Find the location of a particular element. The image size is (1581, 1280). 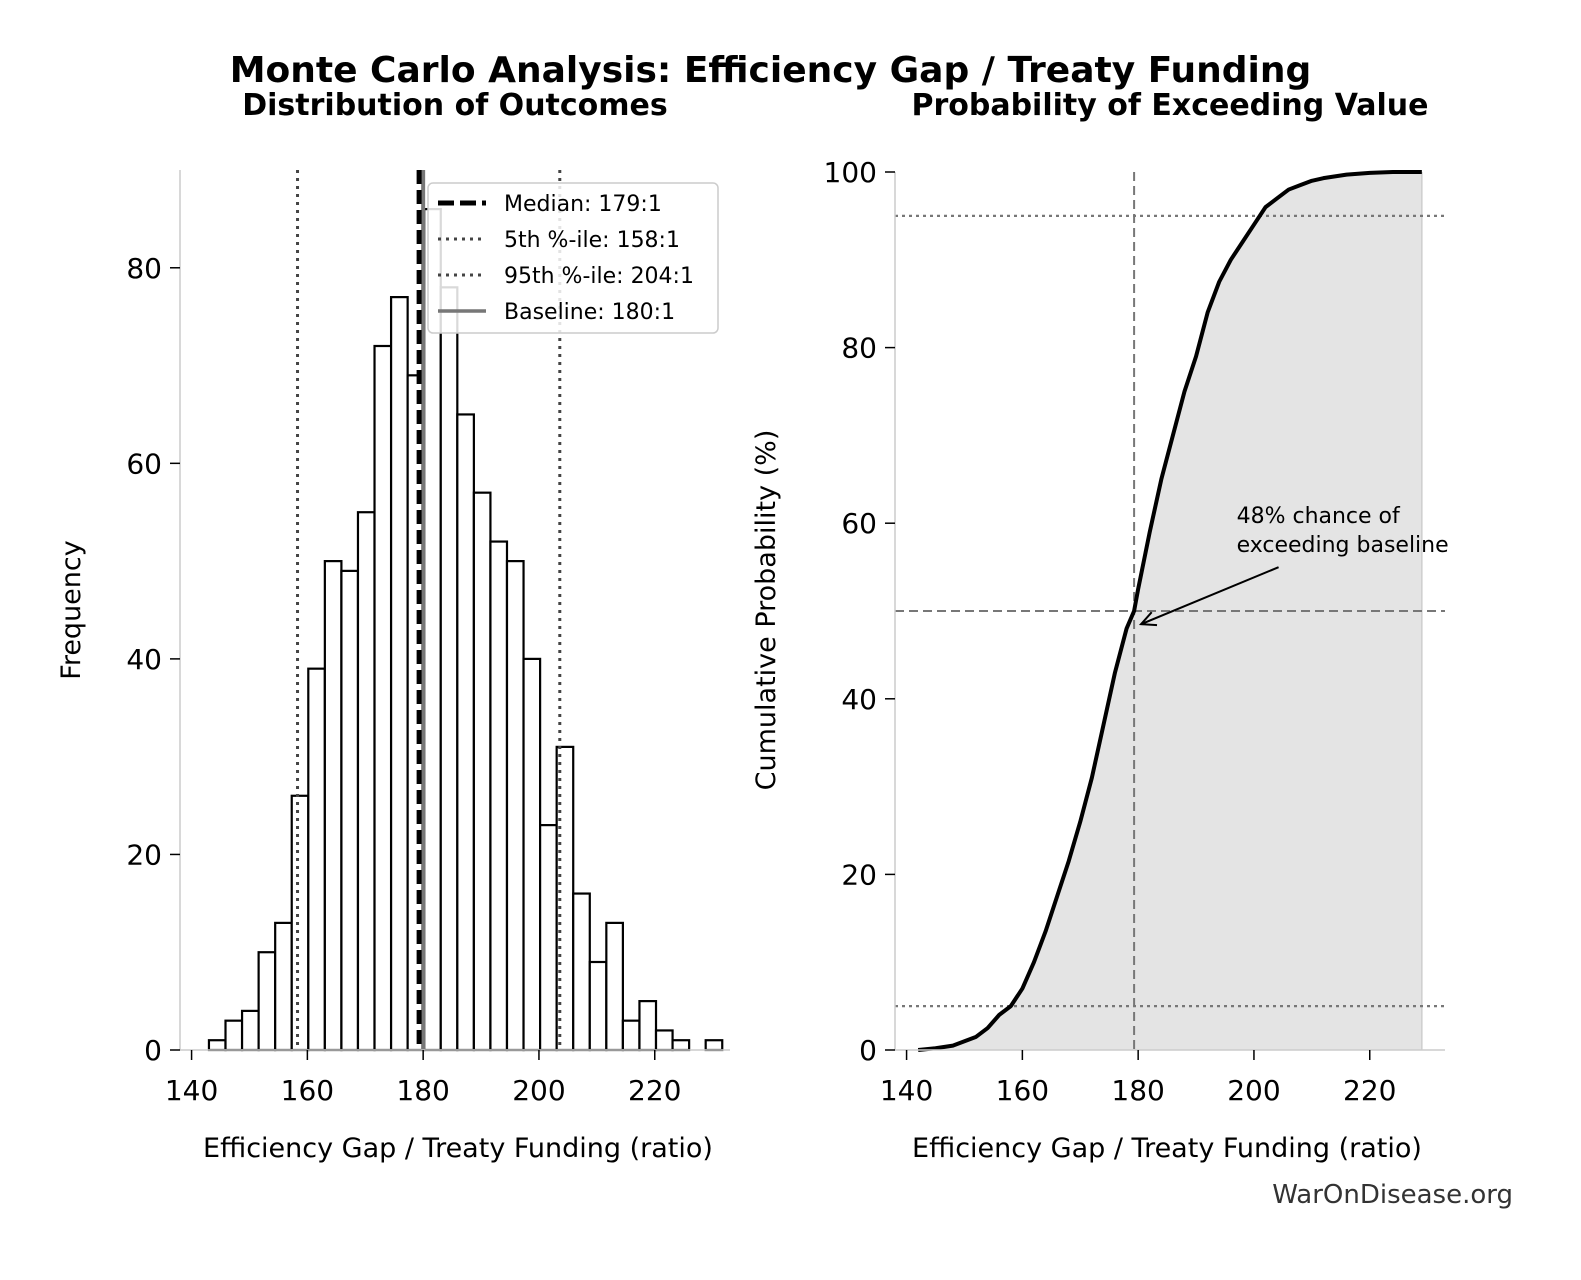

annotation-text: 48% chance of is located at coordinates (1319, 516).